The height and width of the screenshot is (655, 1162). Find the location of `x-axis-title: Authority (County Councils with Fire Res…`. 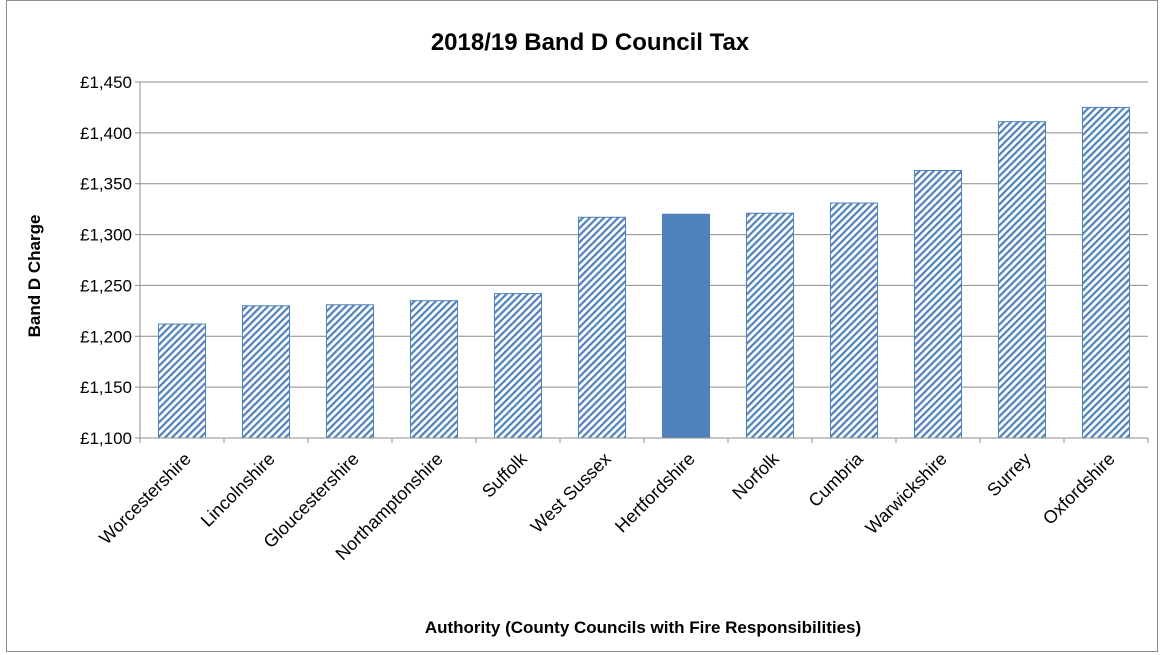

x-axis-title: Authority (County Councils with Fire Res… is located at coordinates (643, 627).